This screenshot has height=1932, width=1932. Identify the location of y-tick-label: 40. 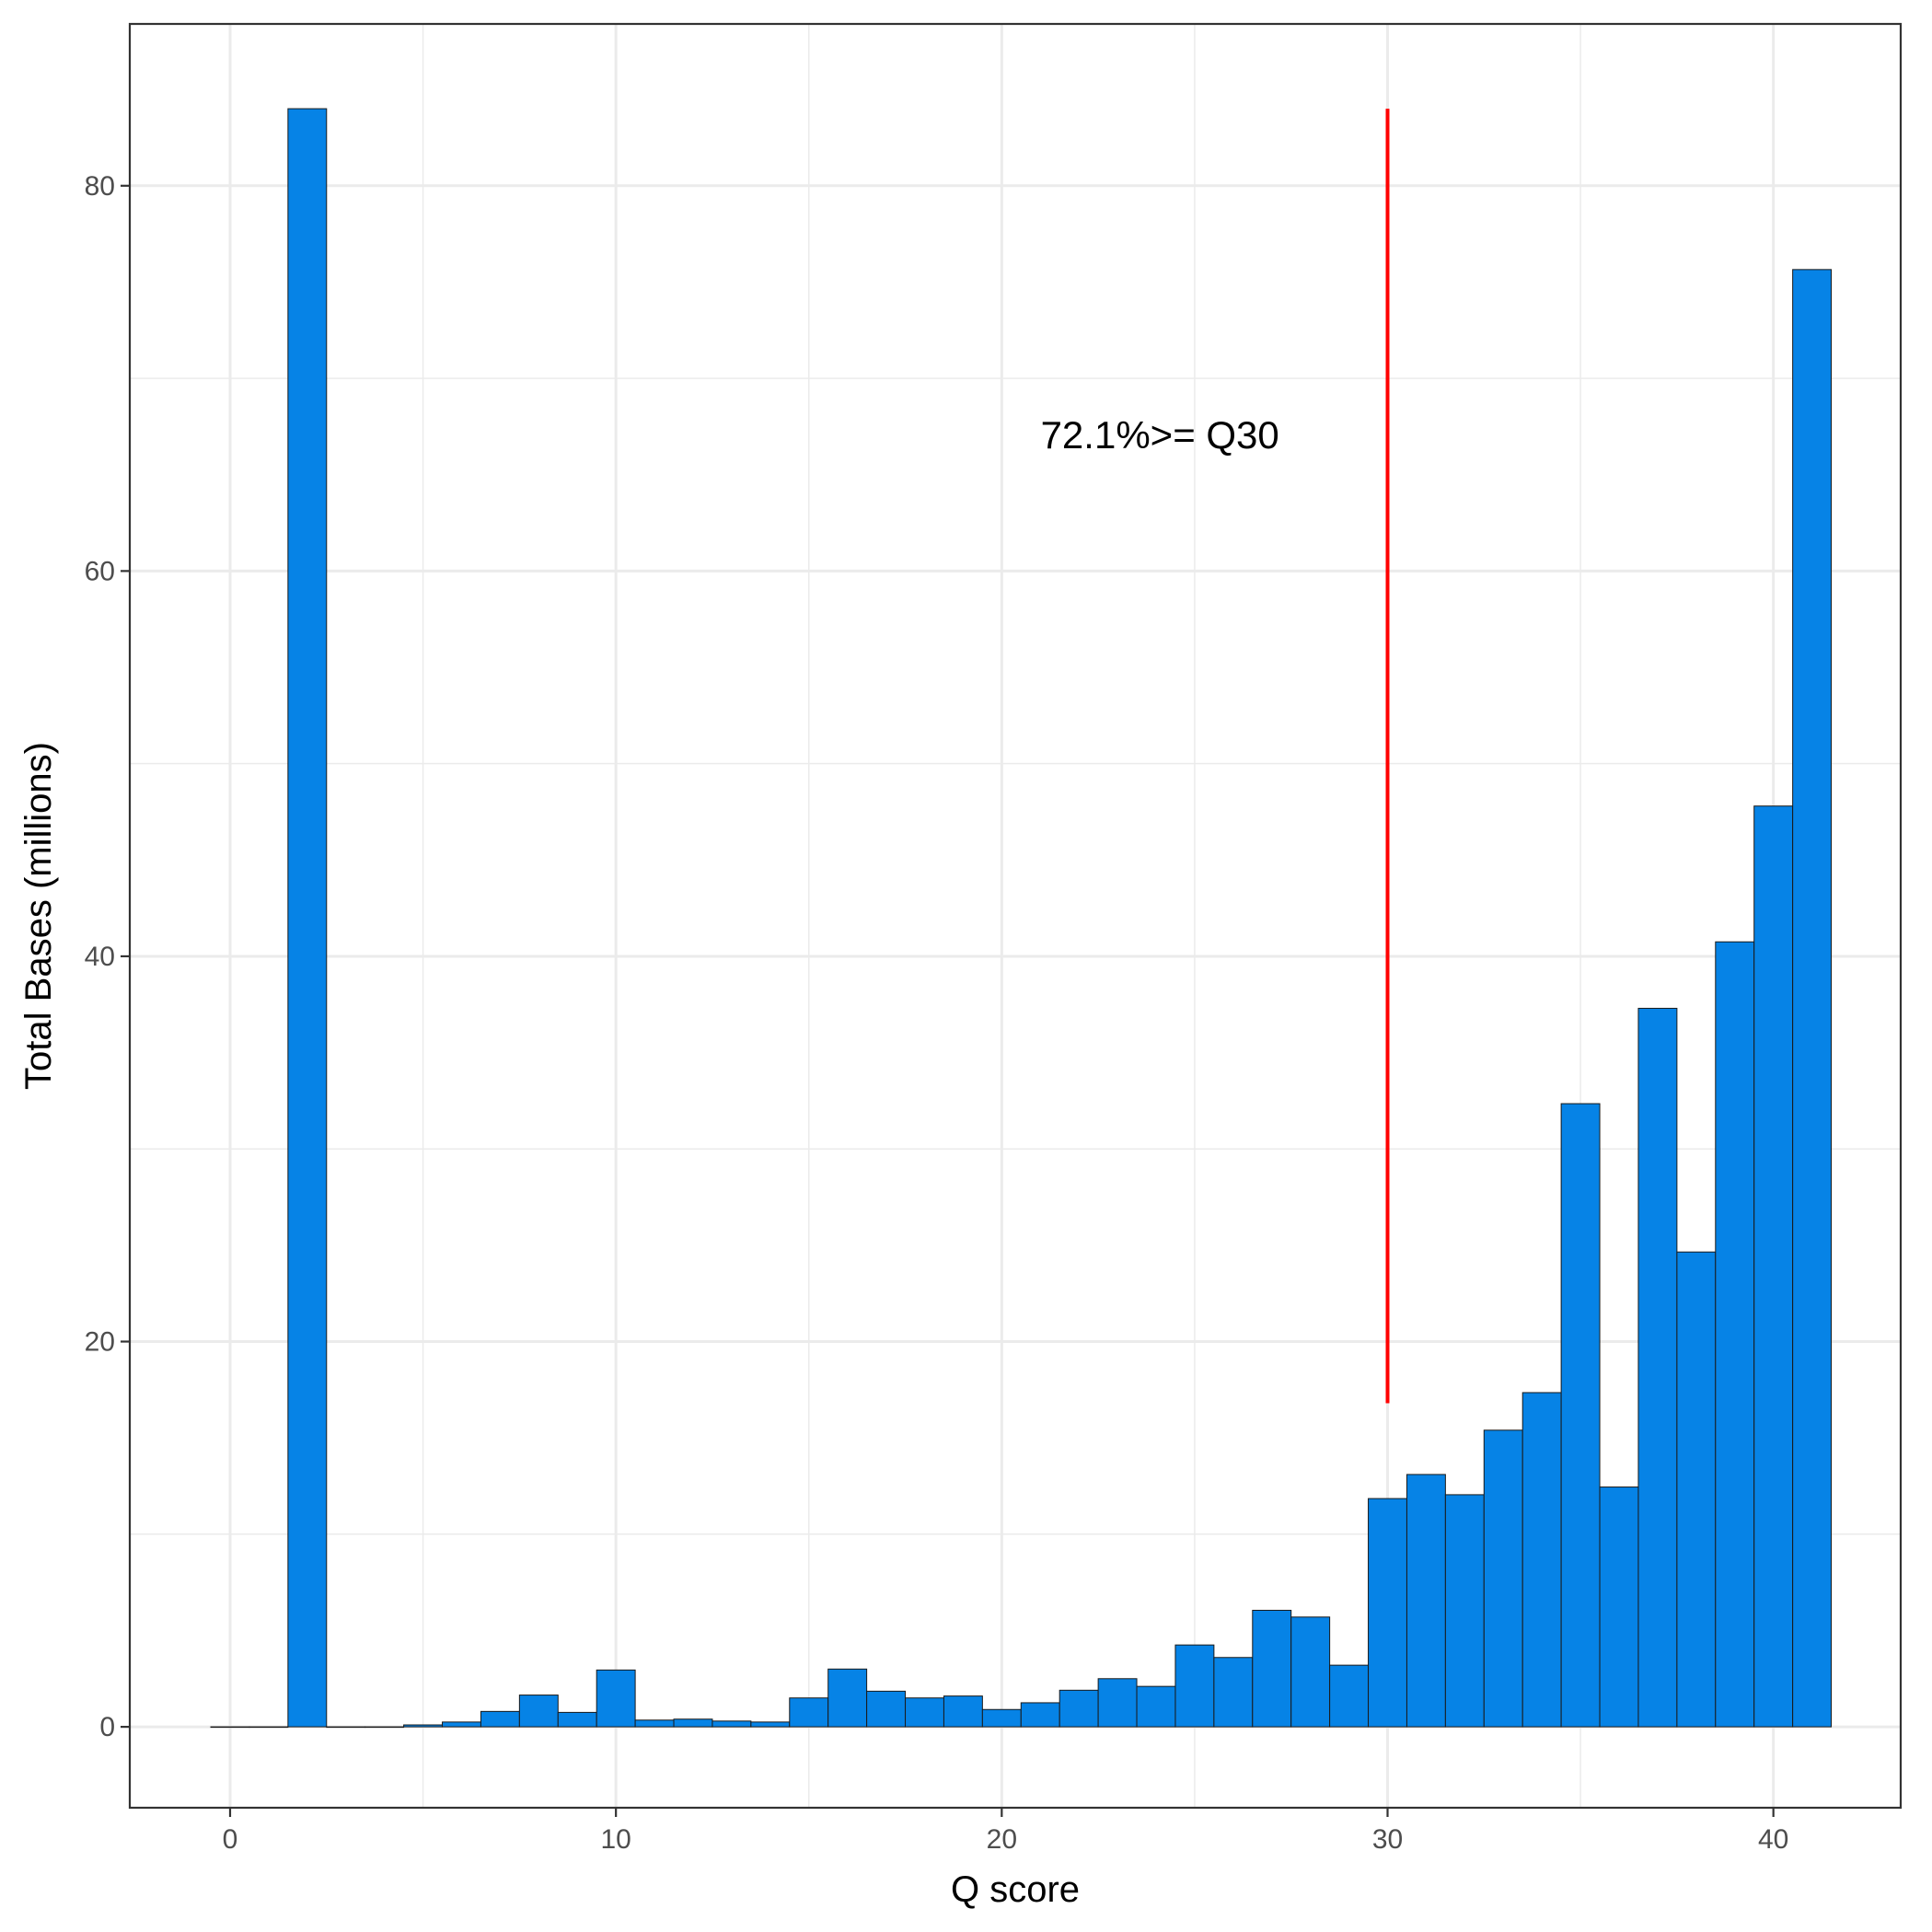
(100, 957).